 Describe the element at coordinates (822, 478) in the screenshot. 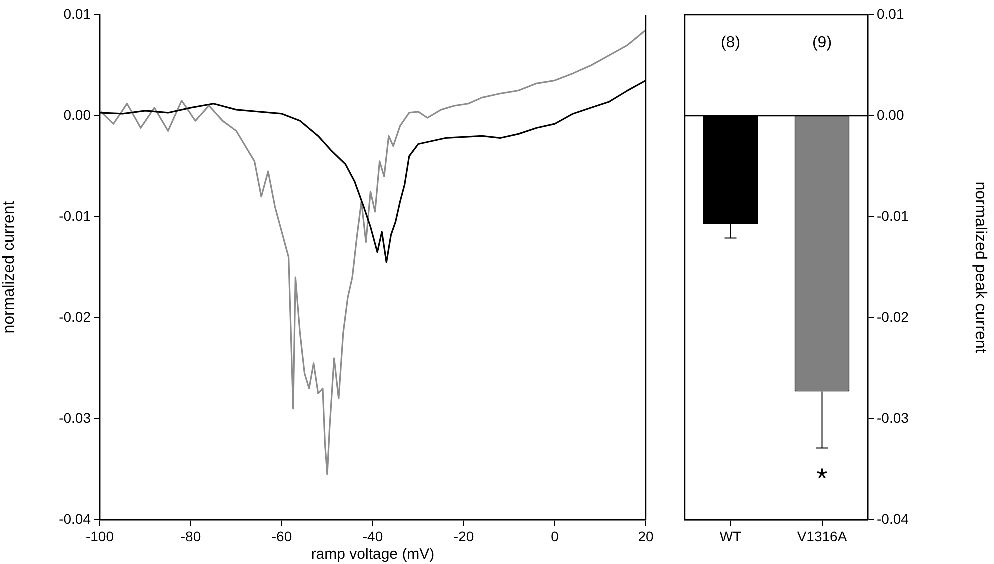

I see `annotation: *` at that location.